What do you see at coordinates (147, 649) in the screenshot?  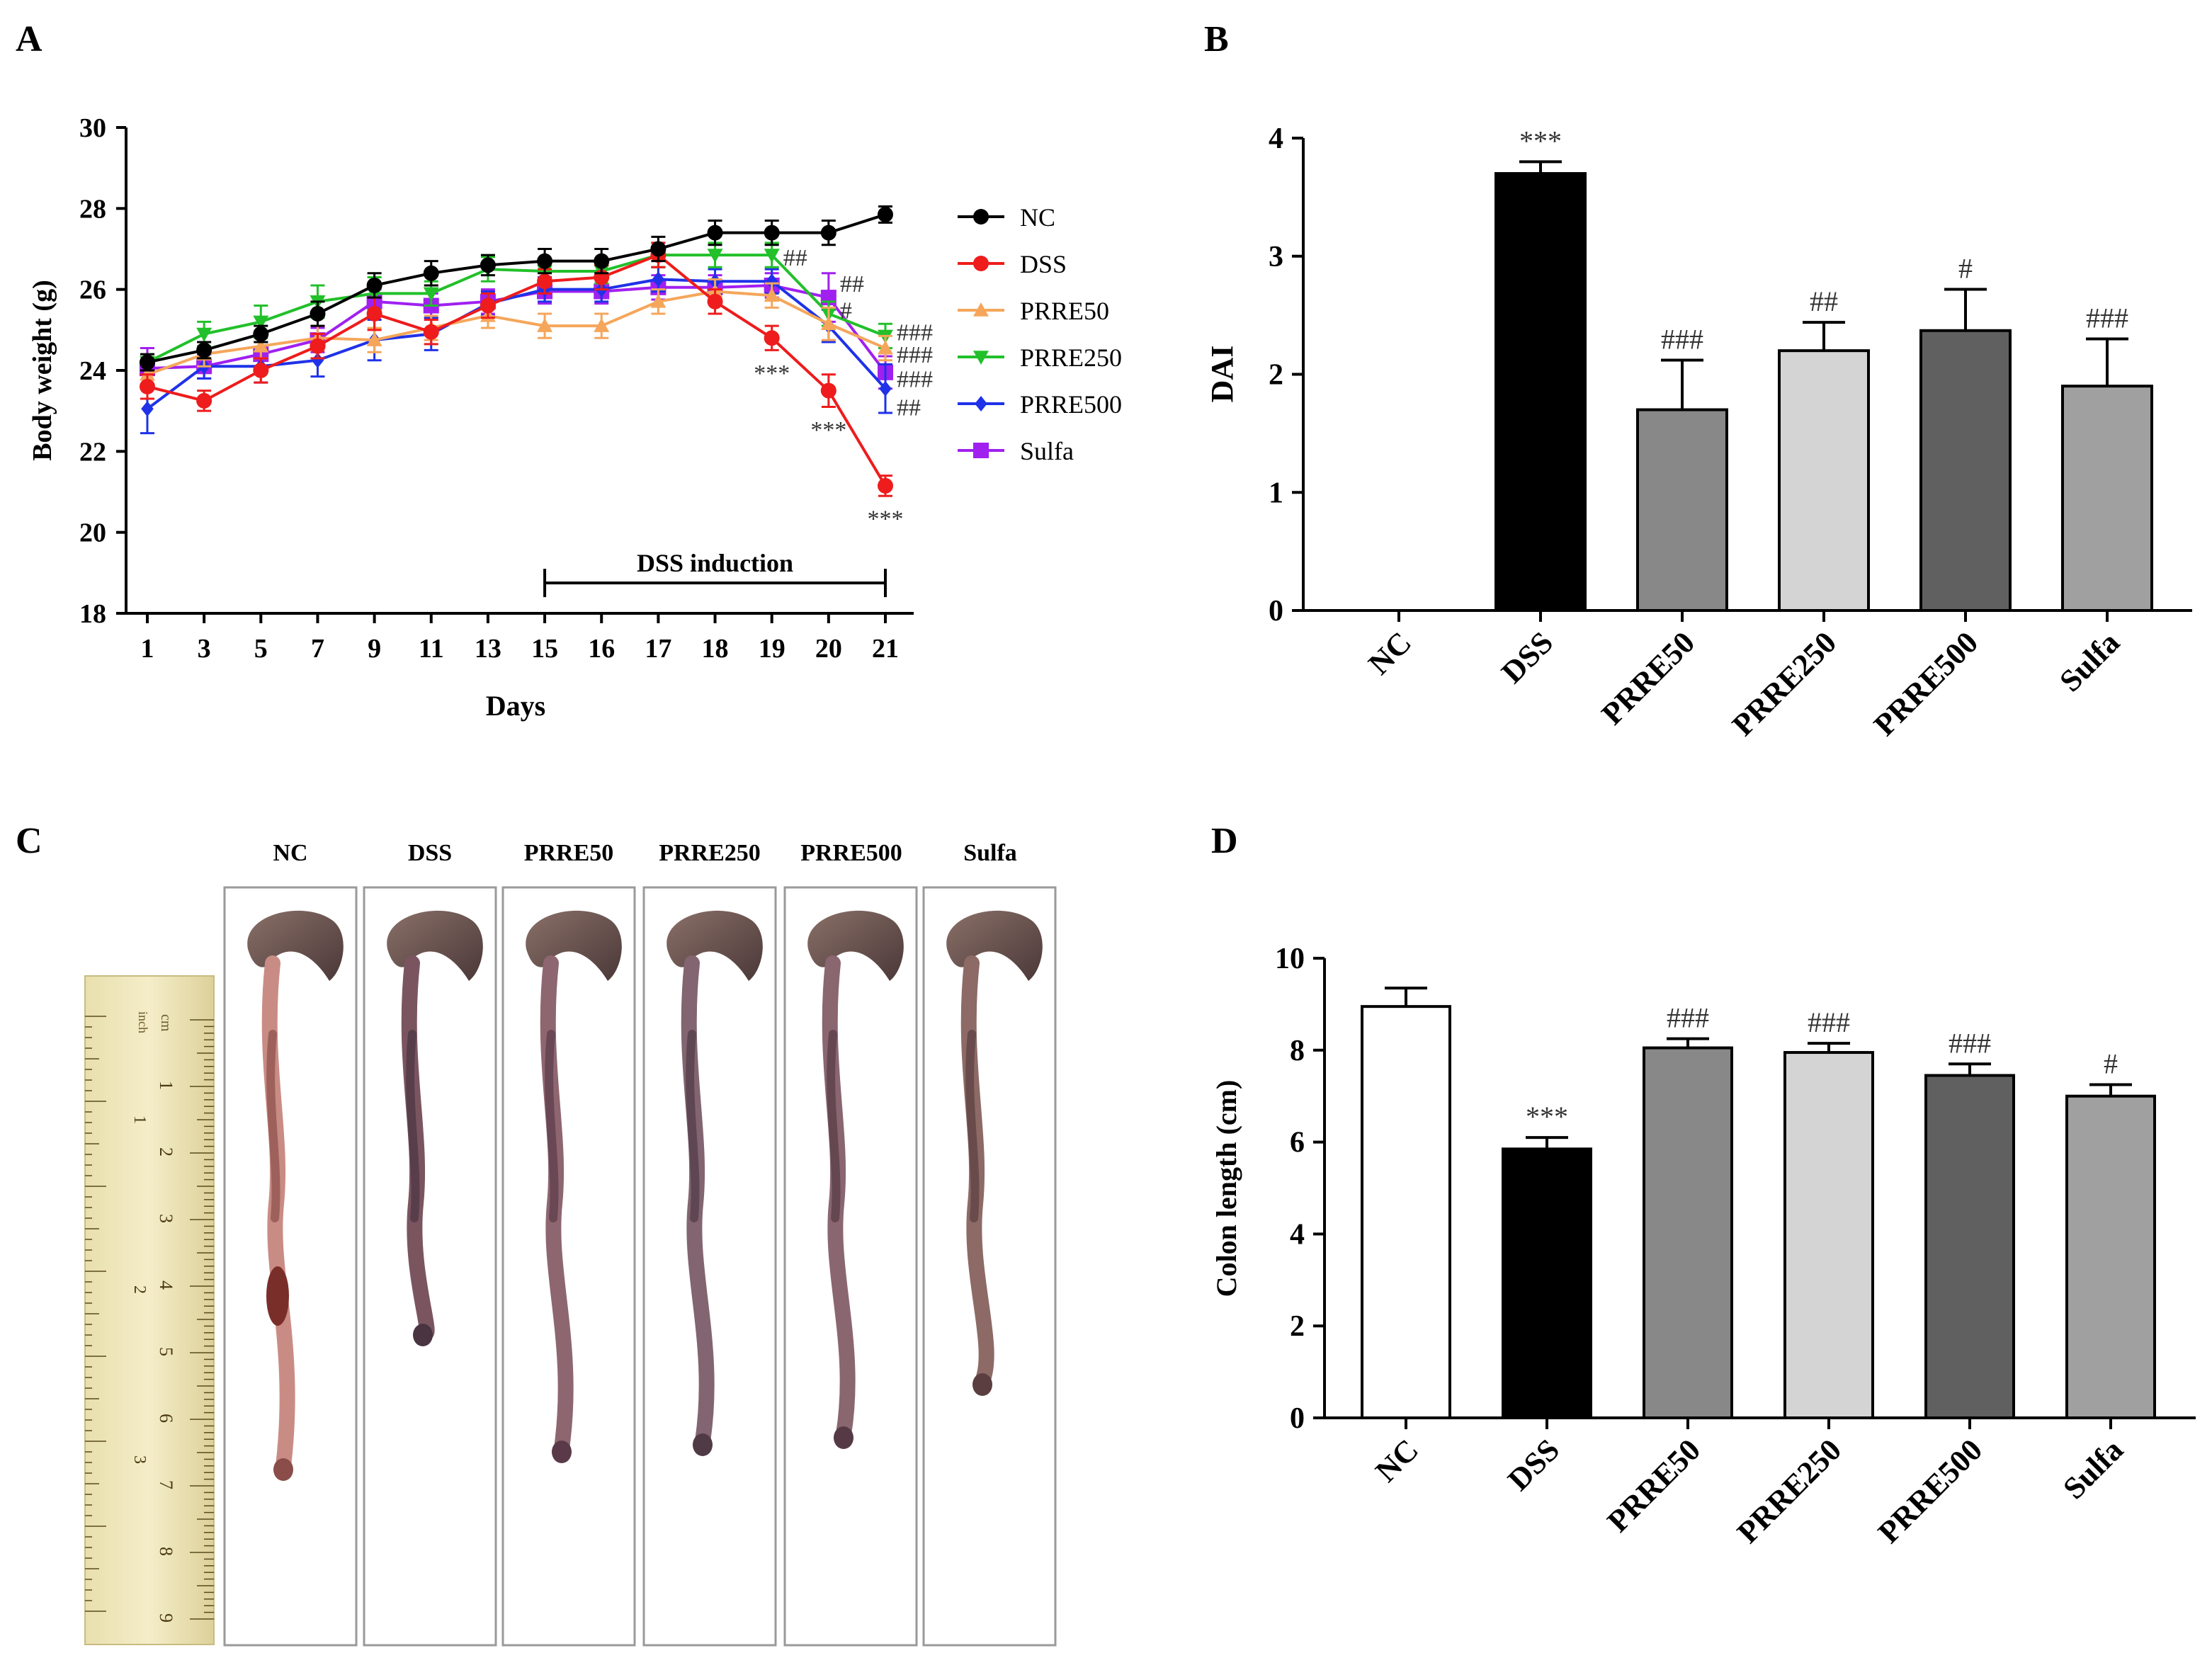 I see `a-x-tick-label: 1` at bounding box center [147, 649].